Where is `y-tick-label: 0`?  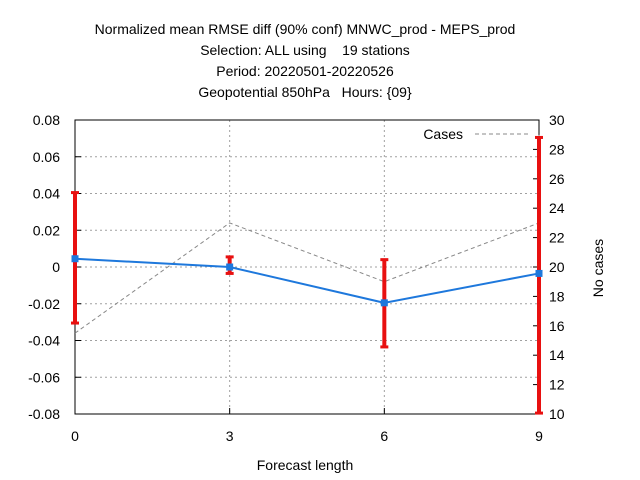
y-tick-label: 0 is located at coordinates (56, 267).